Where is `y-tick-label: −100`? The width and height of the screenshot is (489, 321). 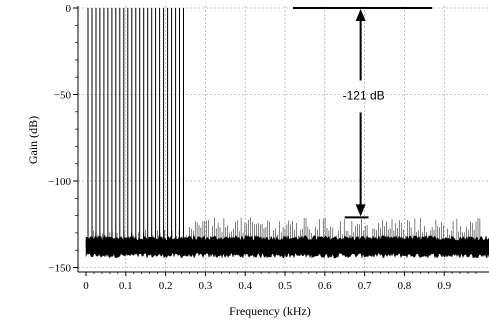 y-tick-label: −100 is located at coordinates (59, 182).